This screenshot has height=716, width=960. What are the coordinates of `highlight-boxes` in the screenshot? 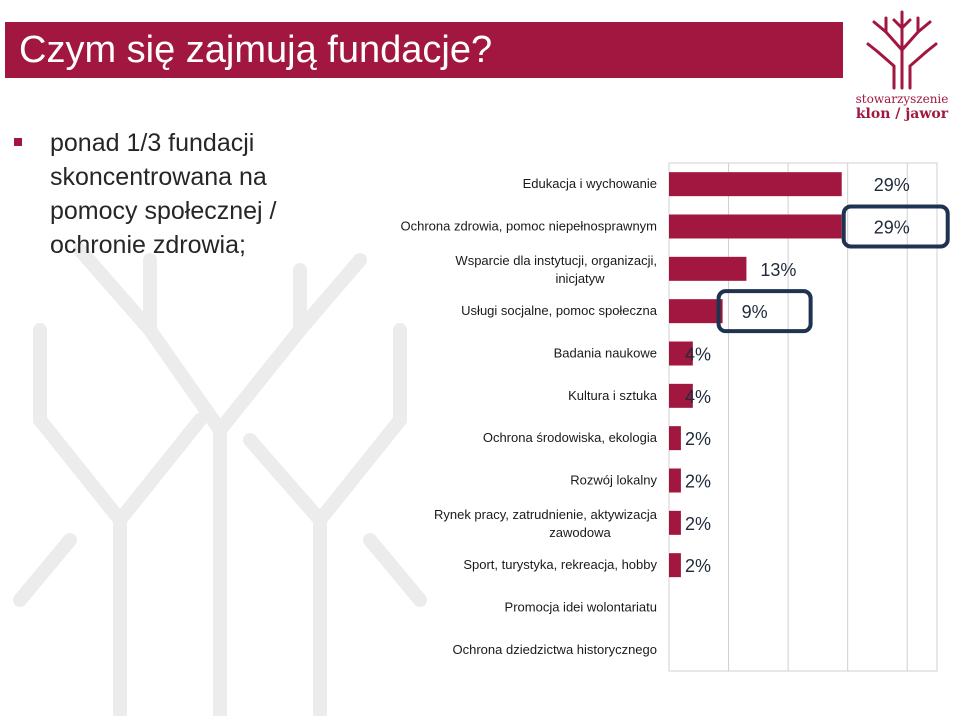 It's located at (833, 269).